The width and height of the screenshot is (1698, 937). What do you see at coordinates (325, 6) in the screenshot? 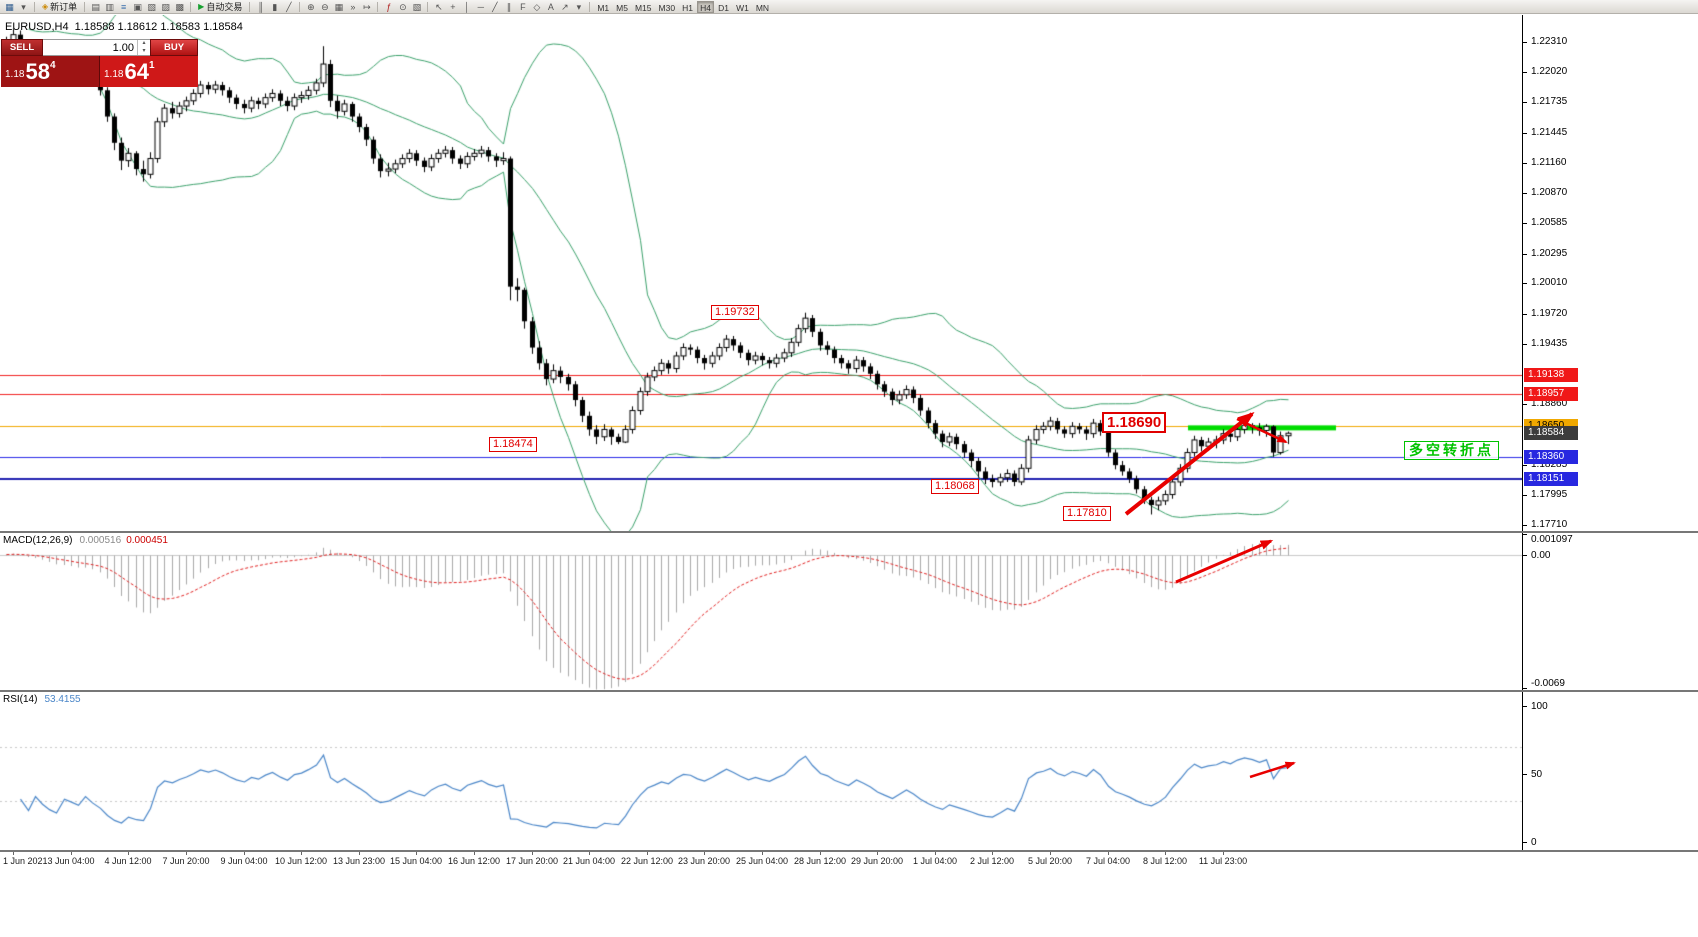
I see `zoom-out-icon: ⊖` at bounding box center [325, 6].